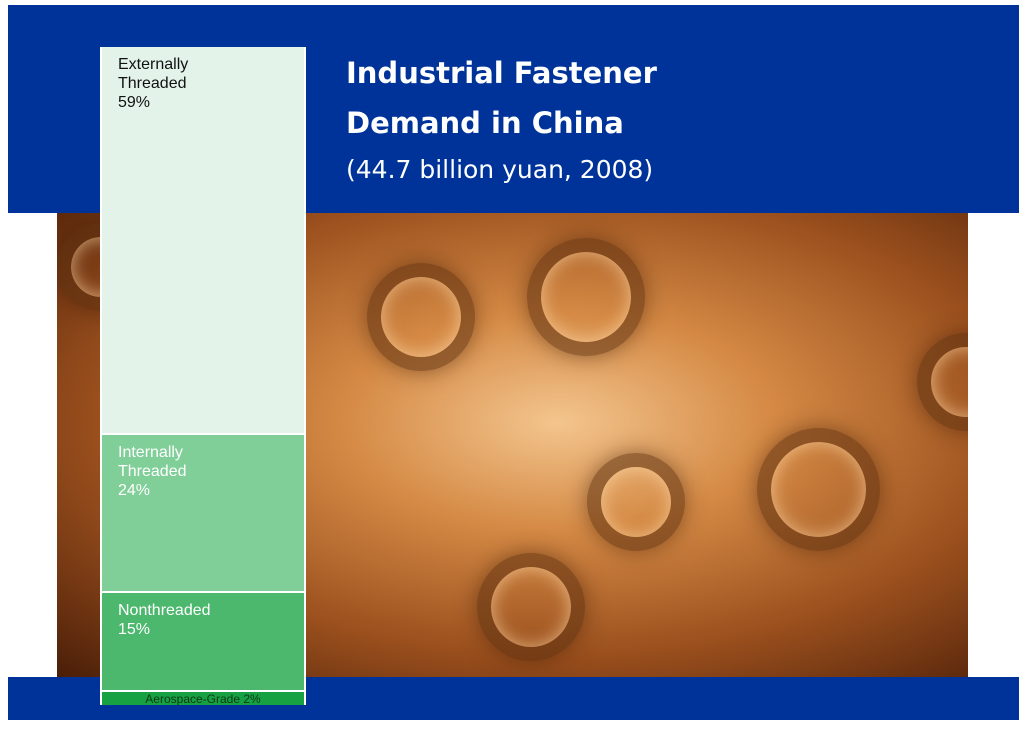 Image resolution: width=1019 pixels, height=750 pixels. What do you see at coordinates (164, 611) in the screenshot?
I see `category-label: Nonthreaded` at bounding box center [164, 611].